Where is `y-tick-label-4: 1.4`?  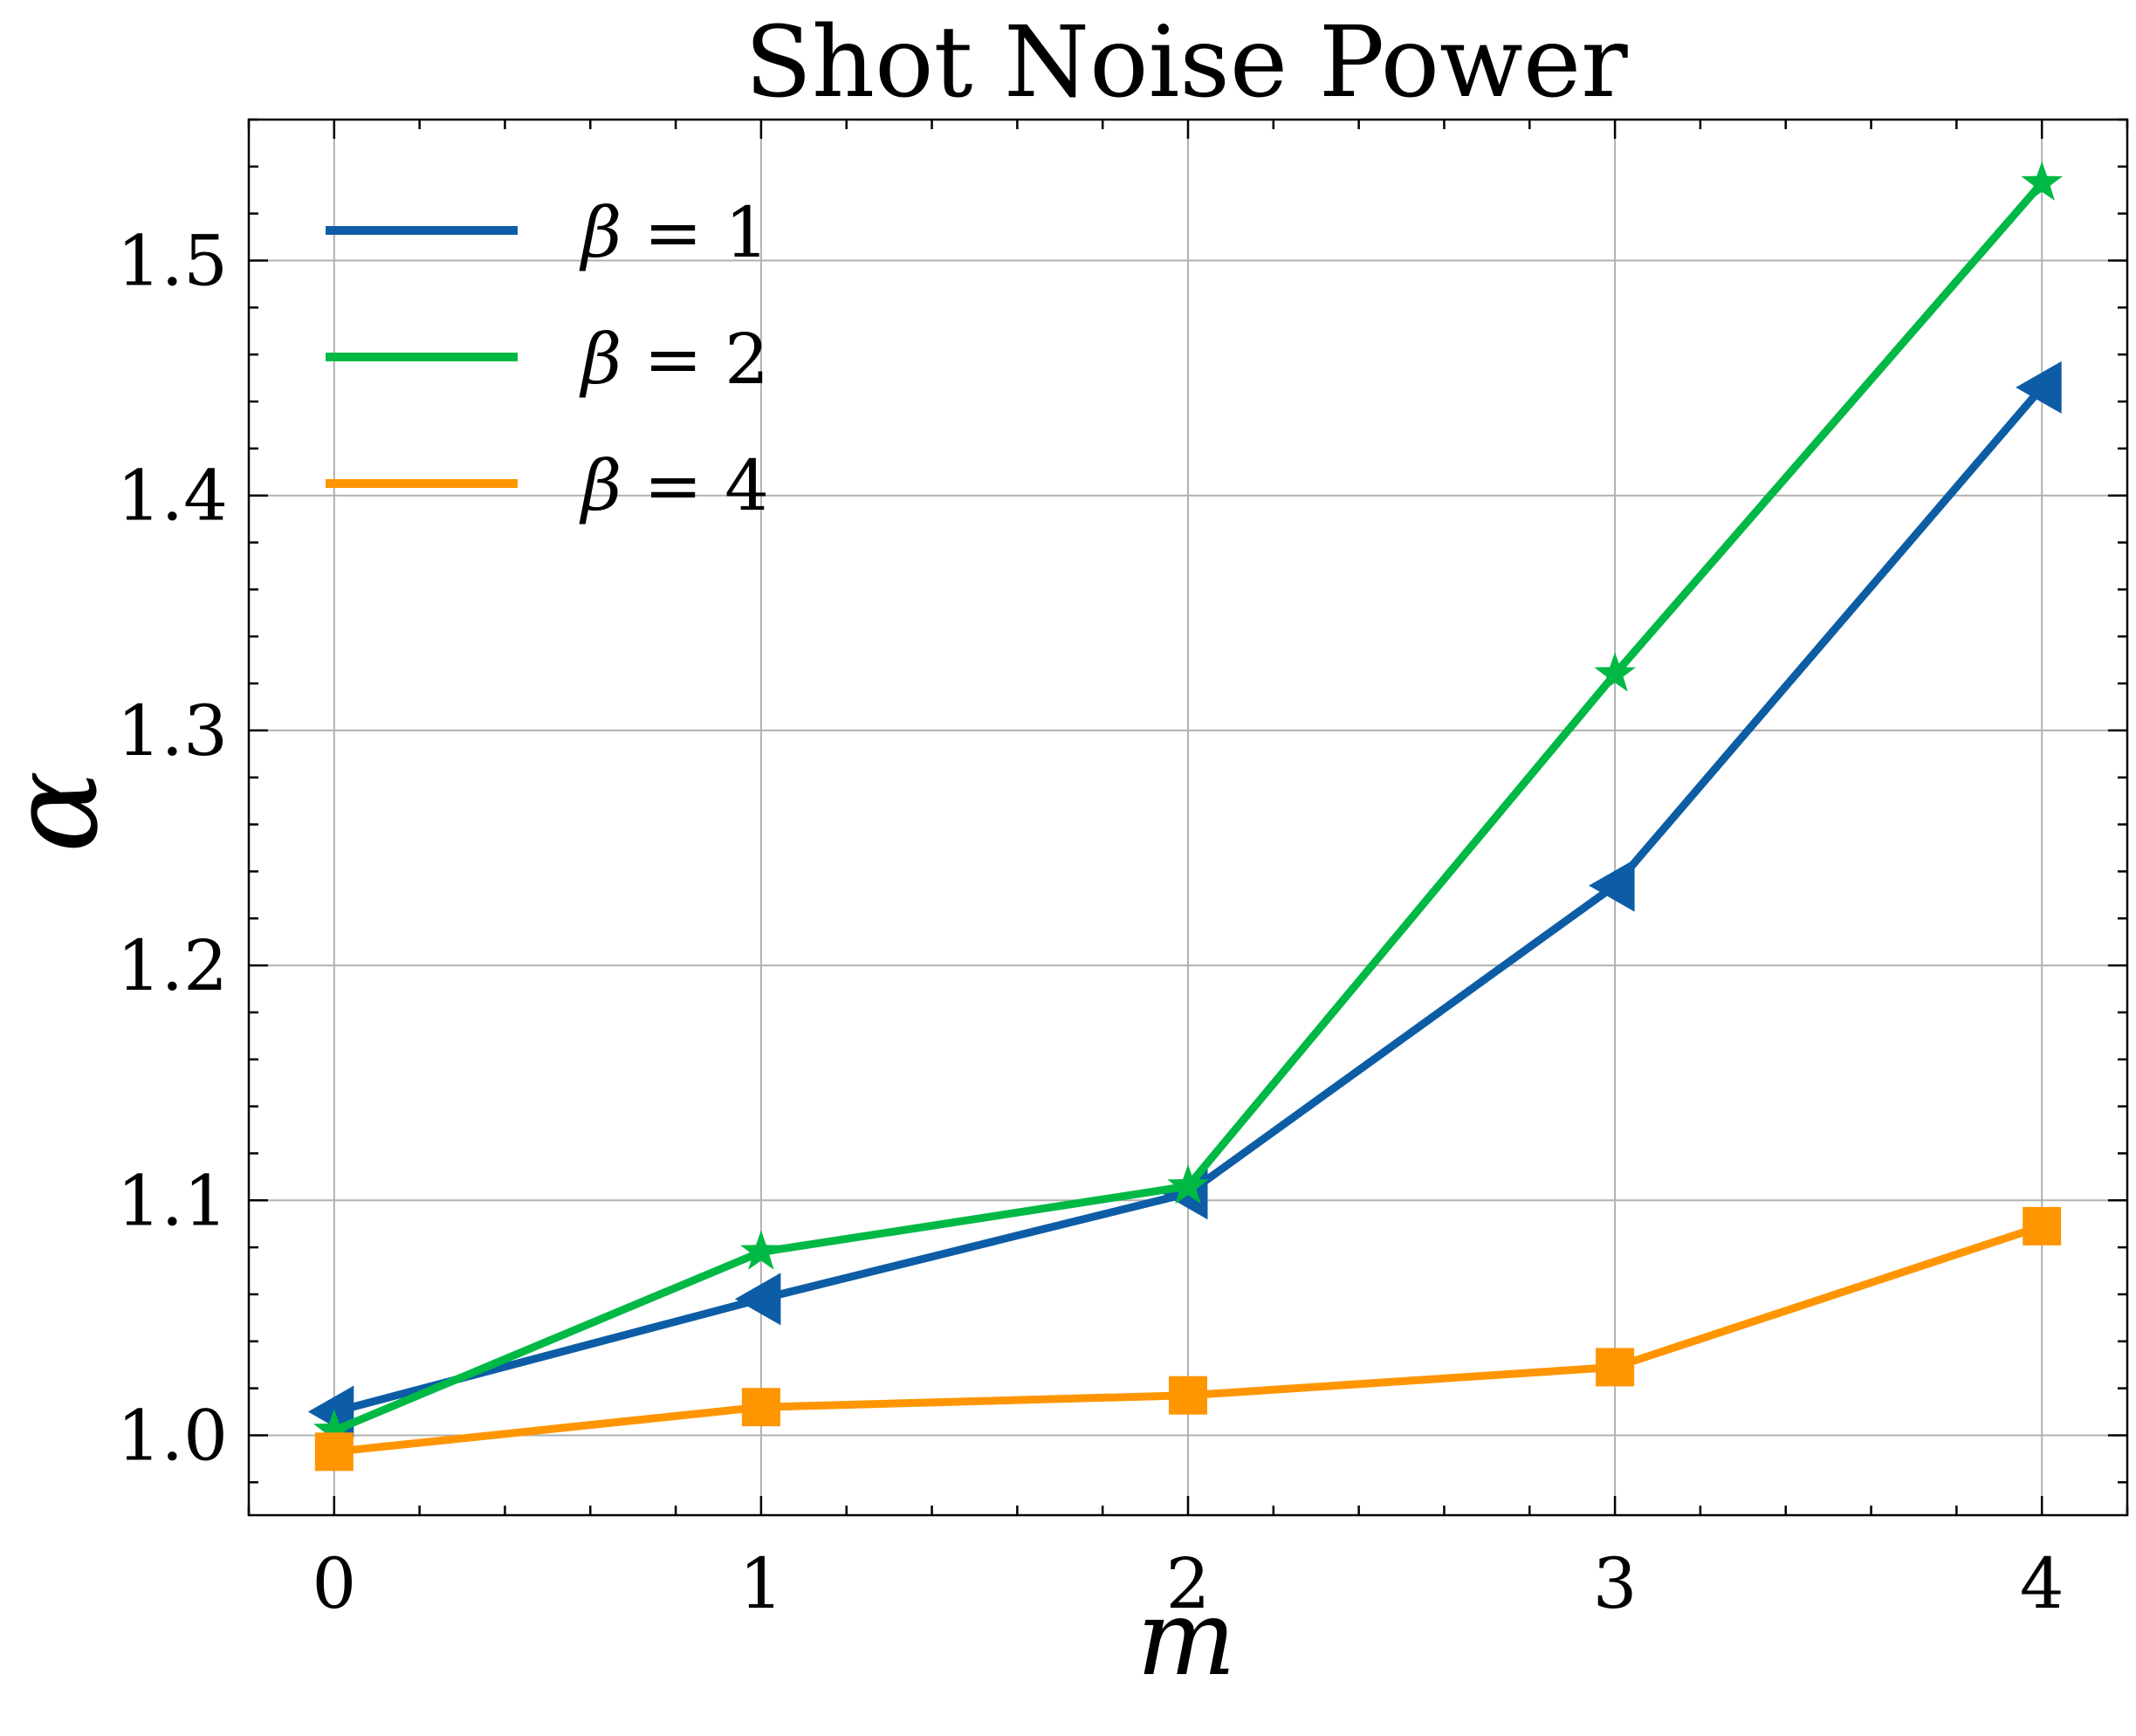 y-tick-label-4: 1.4 is located at coordinates (172, 497).